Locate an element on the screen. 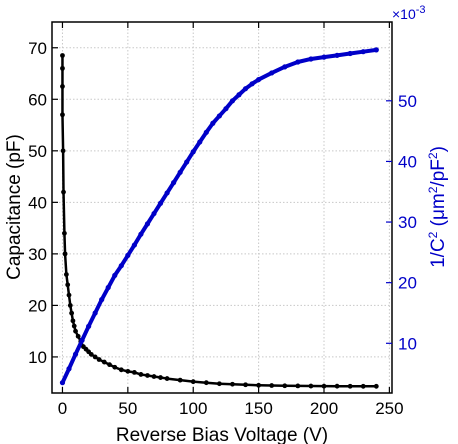 The image size is (458, 444). right-axis-title-mid2: /pF is located at coordinates (438, 172).